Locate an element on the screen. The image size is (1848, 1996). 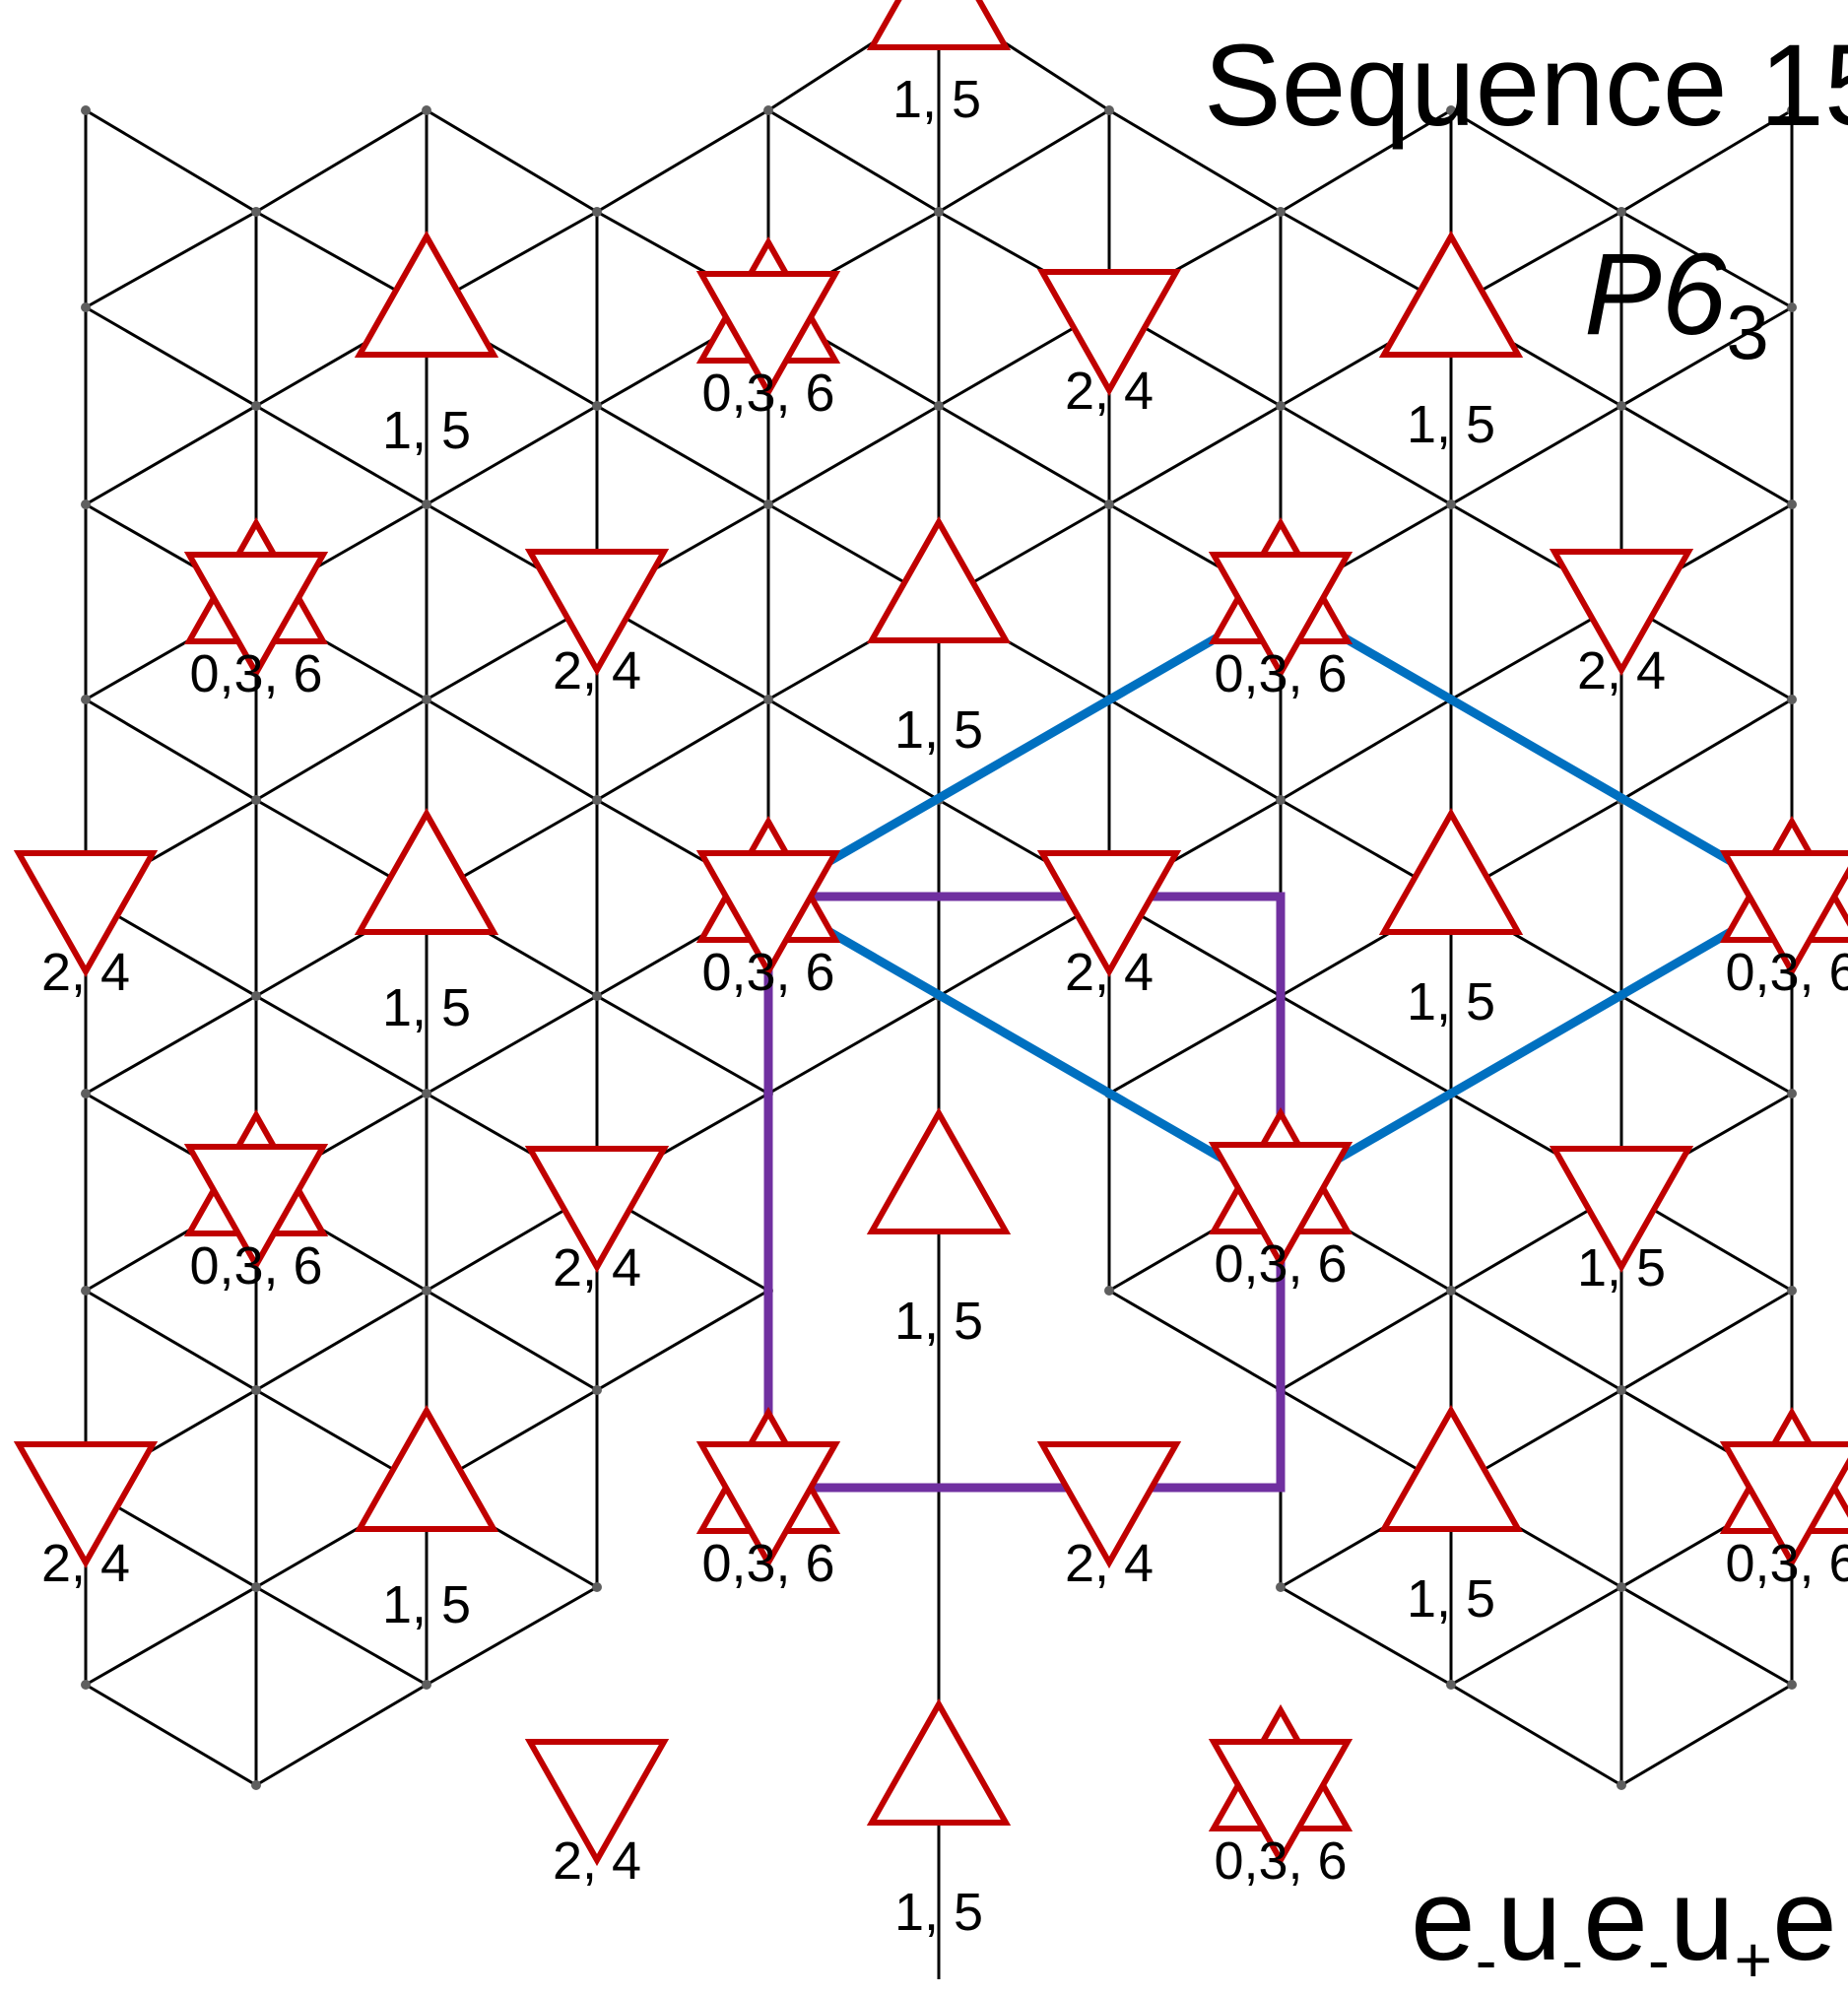
sequence-notation: e-u-e-u+e is located at coordinates (1624, 1927).